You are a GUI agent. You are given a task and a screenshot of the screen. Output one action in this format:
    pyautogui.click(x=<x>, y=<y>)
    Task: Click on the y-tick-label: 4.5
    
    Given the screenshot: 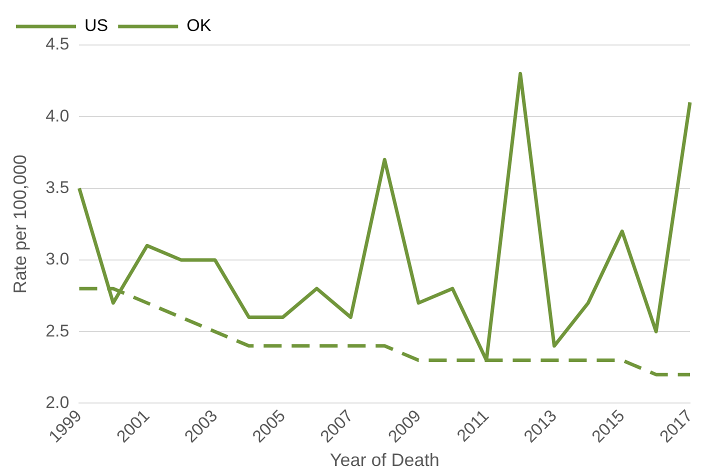 What is the action you would take?
    pyautogui.click(x=58, y=44)
    